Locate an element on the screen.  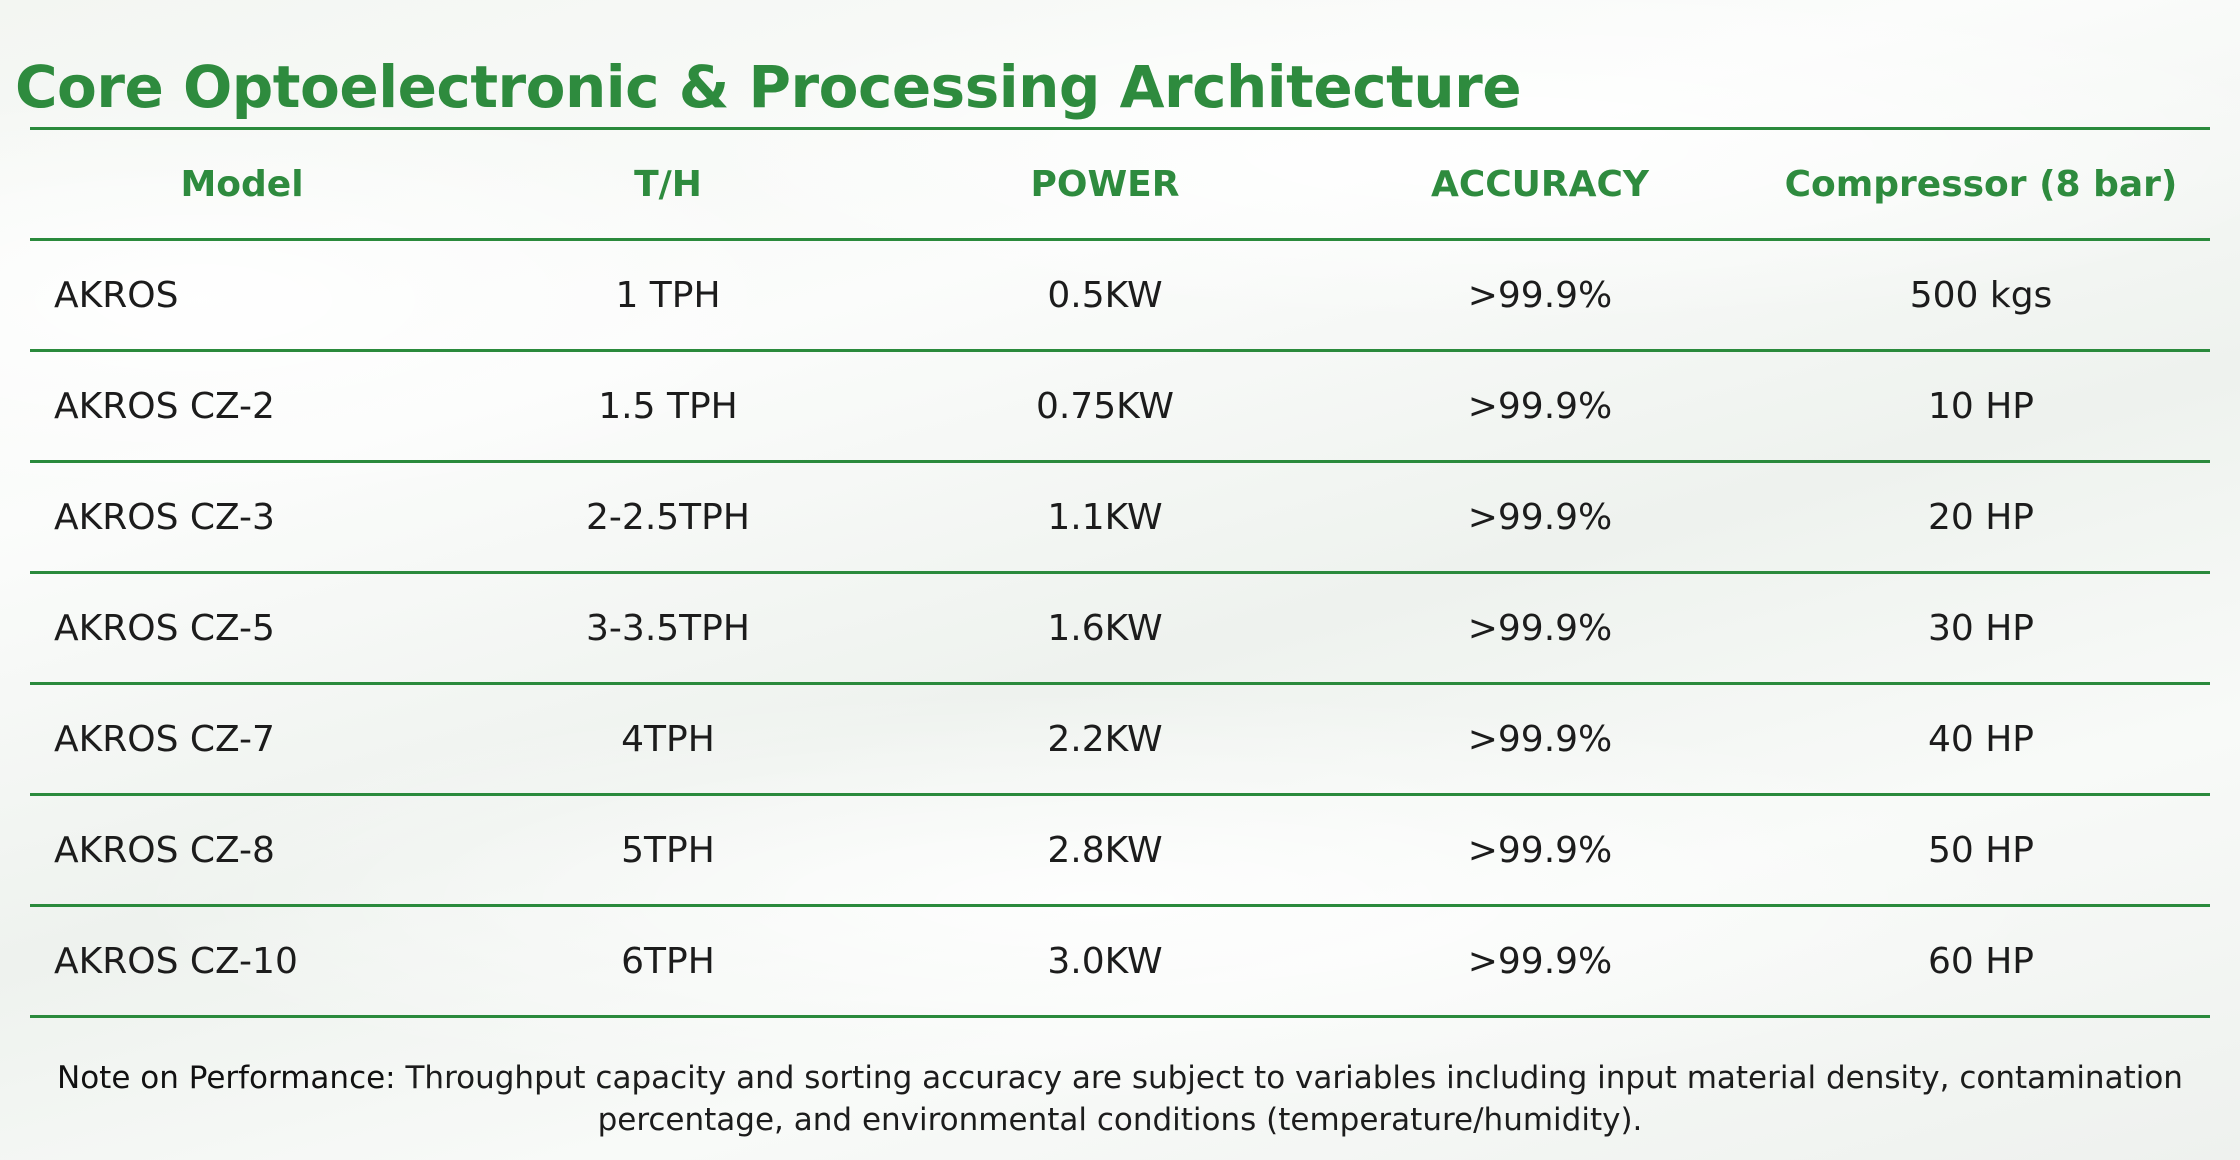
cell-throughput: 6TPH is located at coordinates (668, 961).